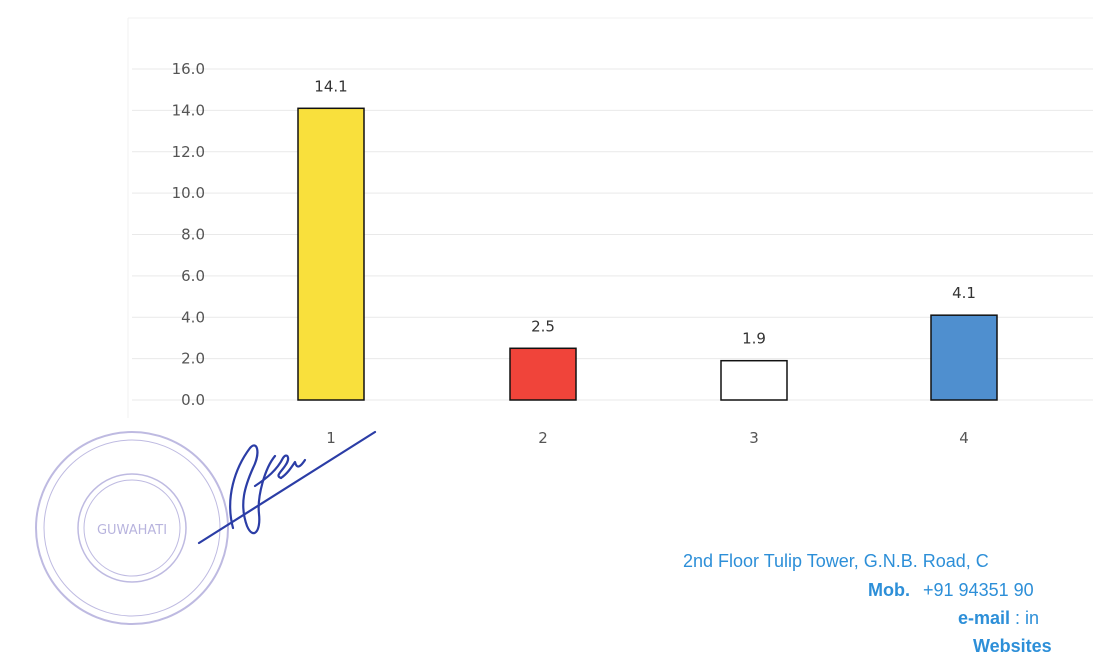 Image resolution: width=1093 pixels, height=652 pixels. Describe the element at coordinates (287, 487) in the screenshot. I see `signature` at that location.